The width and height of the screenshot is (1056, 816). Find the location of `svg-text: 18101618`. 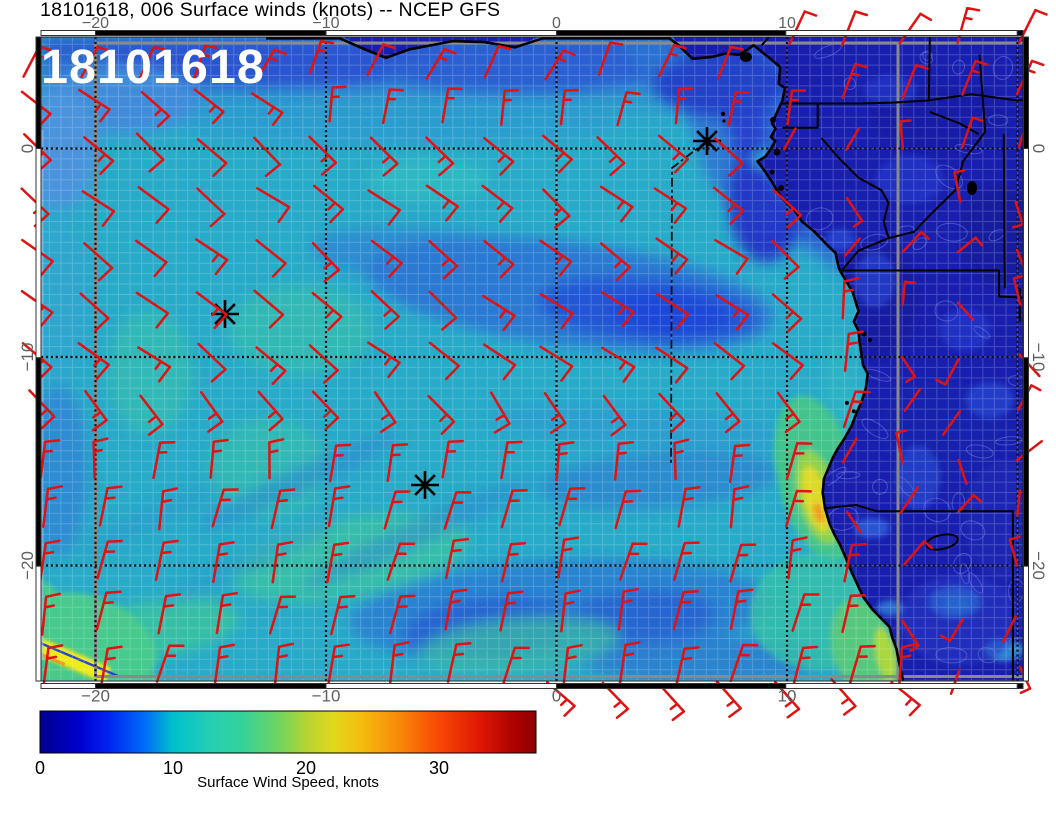

svg-text: 18101618 is located at coordinates (153, 67).